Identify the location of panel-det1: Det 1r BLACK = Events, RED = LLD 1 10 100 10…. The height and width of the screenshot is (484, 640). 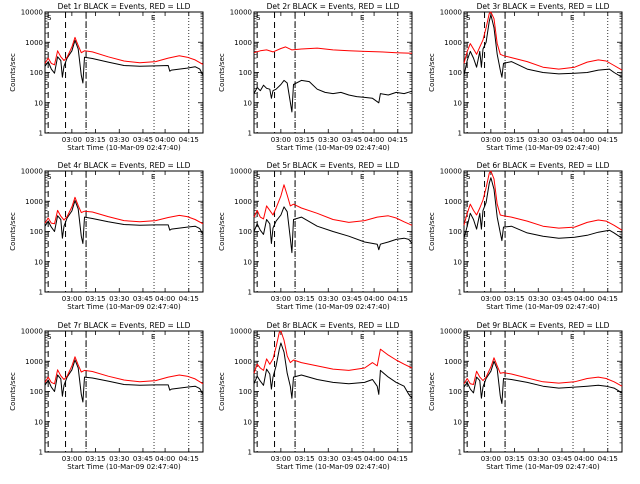
(106, 77).